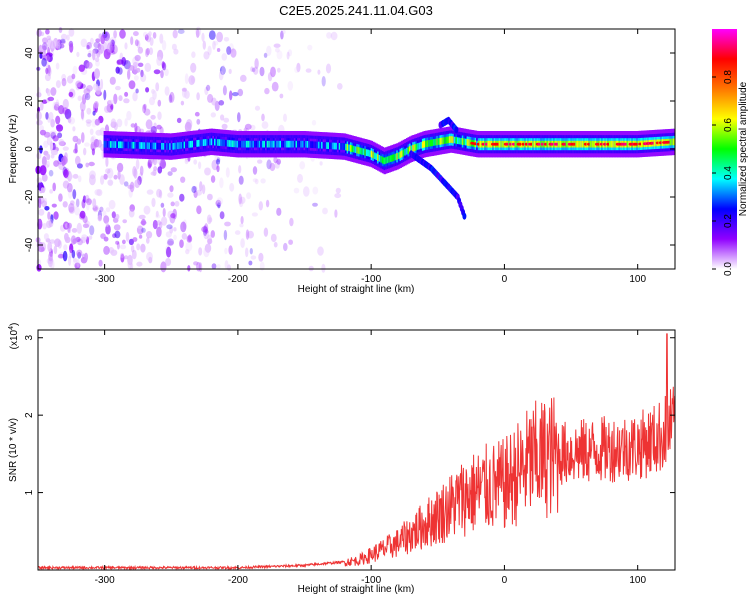 The image size is (750, 600). What do you see at coordinates (29, 53) in the screenshot?
I see `y-tick-label: 40` at bounding box center [29, 53].